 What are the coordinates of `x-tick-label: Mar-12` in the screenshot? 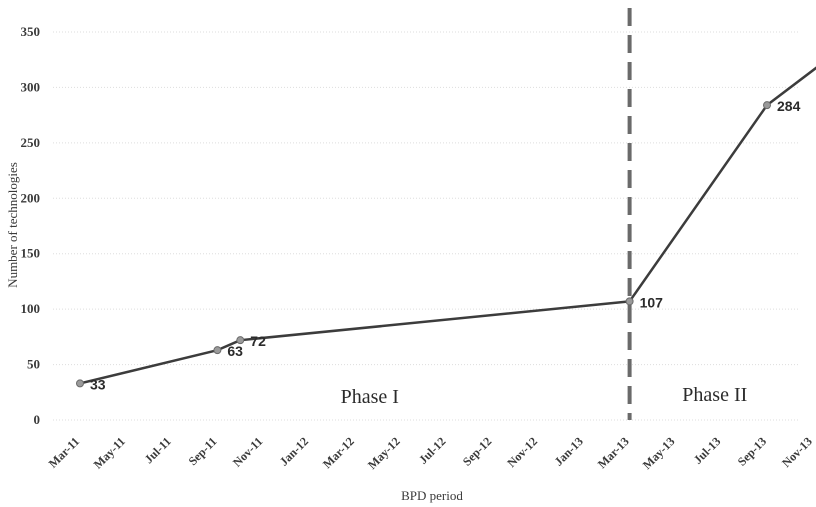 It's located at (338, 452).